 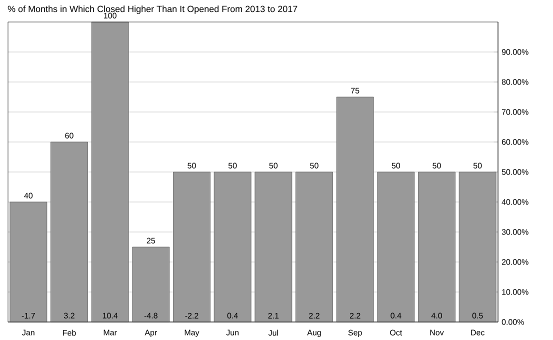 I want to click on x-tick-label: Apr, so click(x=151, y=333).